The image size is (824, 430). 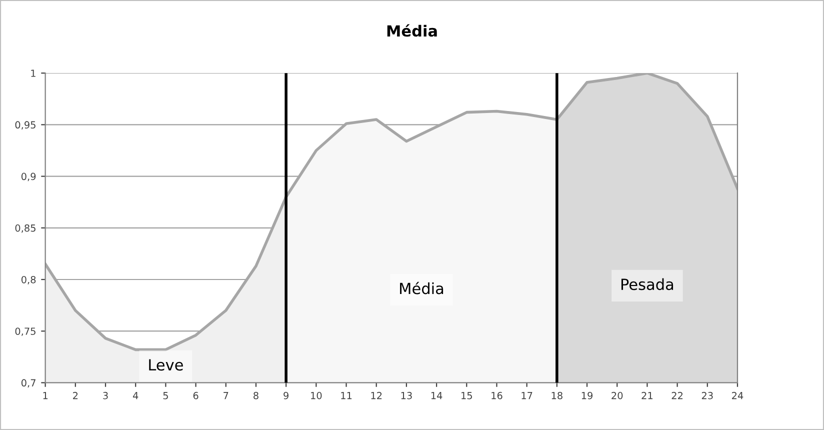 What do you see at coordinates (647, 284) in the screenshot?
I see `series-label: Pesada` at bounding box center [647, 284].